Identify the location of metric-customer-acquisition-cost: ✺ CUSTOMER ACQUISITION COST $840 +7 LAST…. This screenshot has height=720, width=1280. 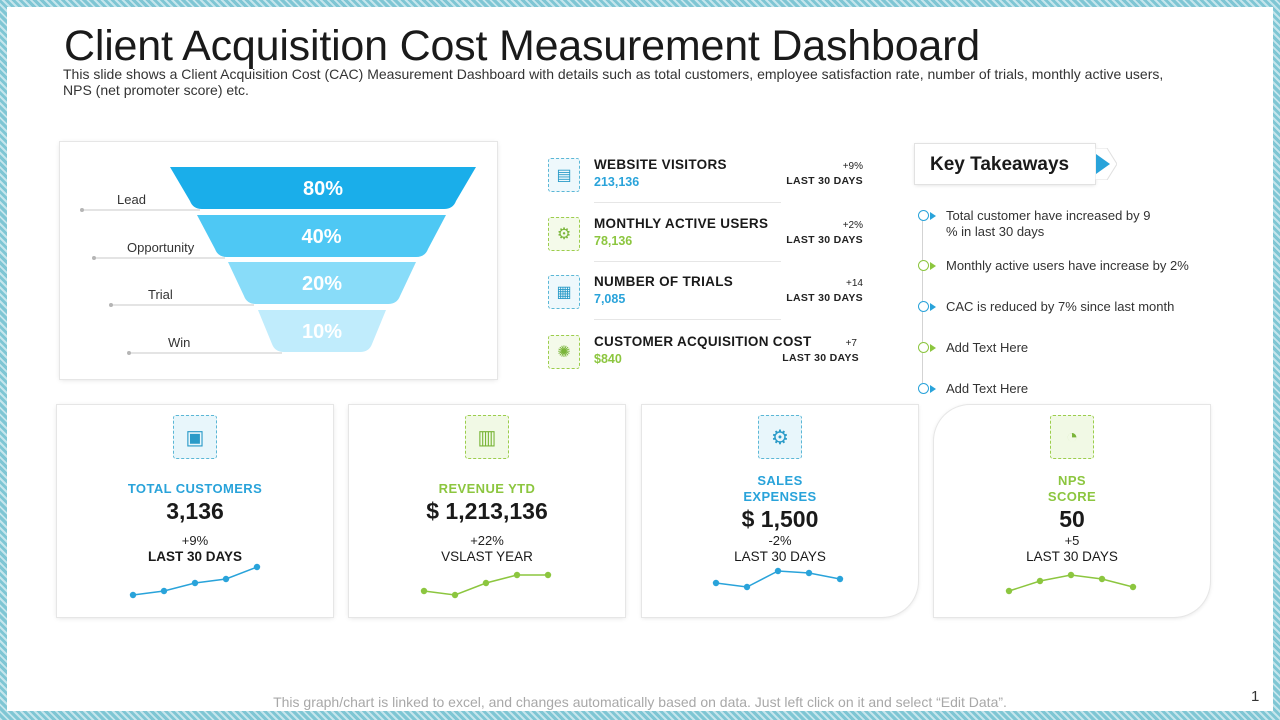
(705, 357).